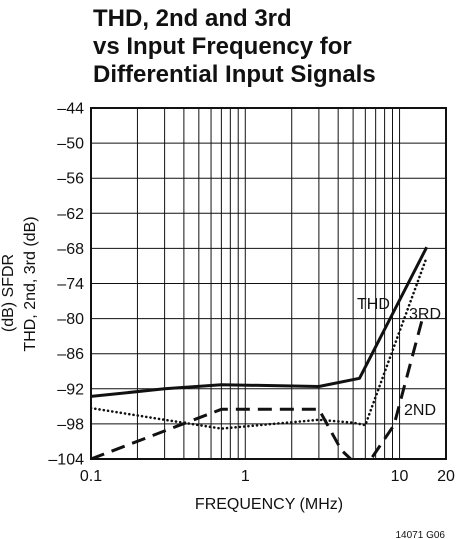  I want to click on thd-series-label: THD, so click(373, 304).